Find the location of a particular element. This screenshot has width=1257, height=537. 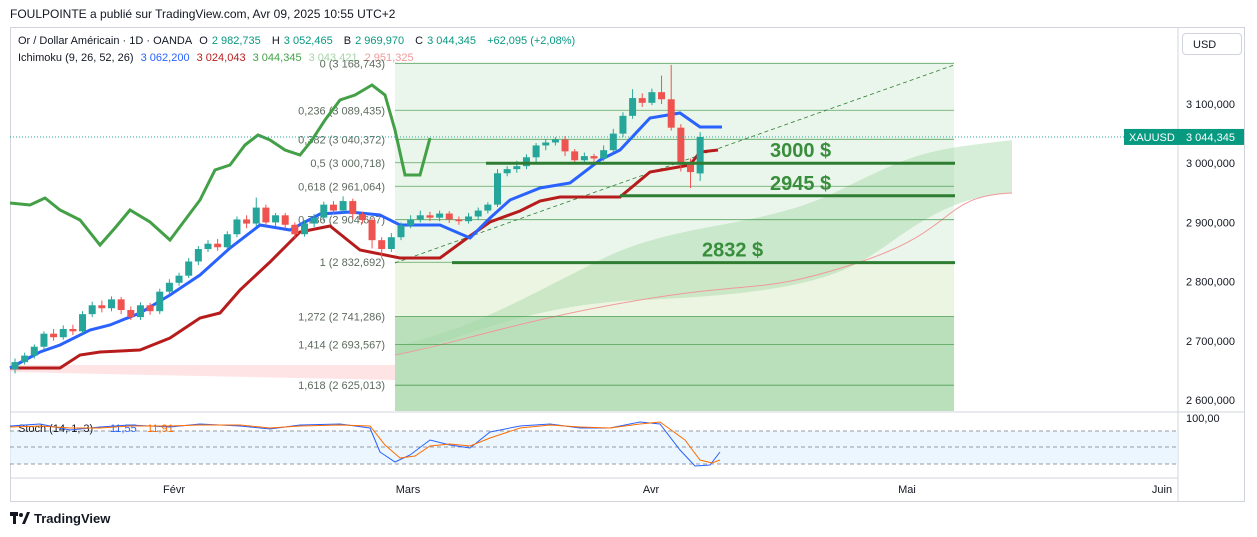

low-label: B is located at coordinates (347, 41).